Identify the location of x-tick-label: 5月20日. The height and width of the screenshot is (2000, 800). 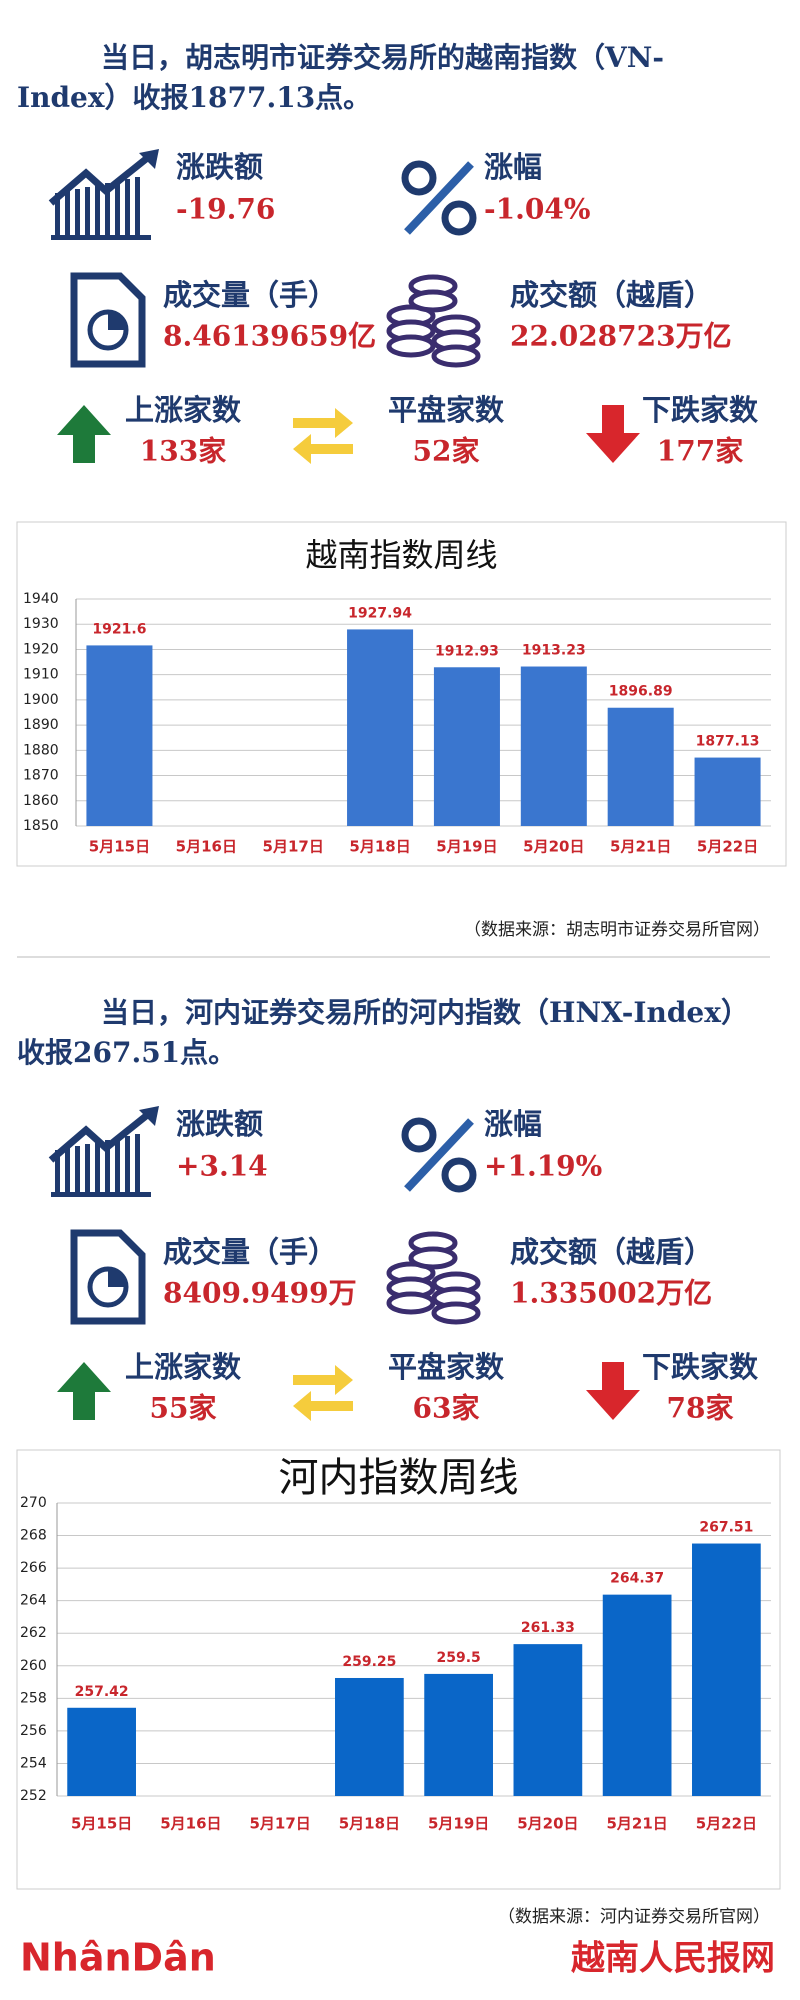
(553, 847).